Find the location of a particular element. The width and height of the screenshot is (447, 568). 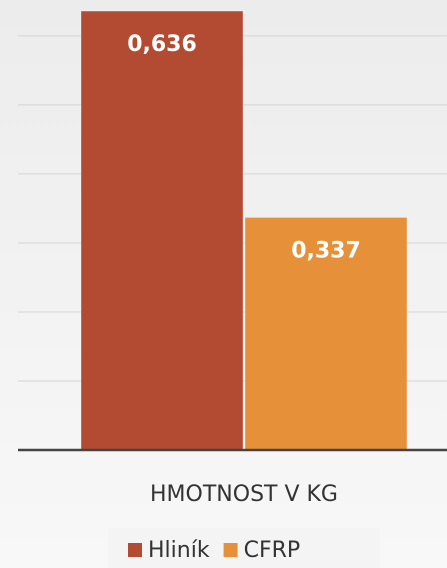

data-label: 0,337 is located at coordinates (326, 250).